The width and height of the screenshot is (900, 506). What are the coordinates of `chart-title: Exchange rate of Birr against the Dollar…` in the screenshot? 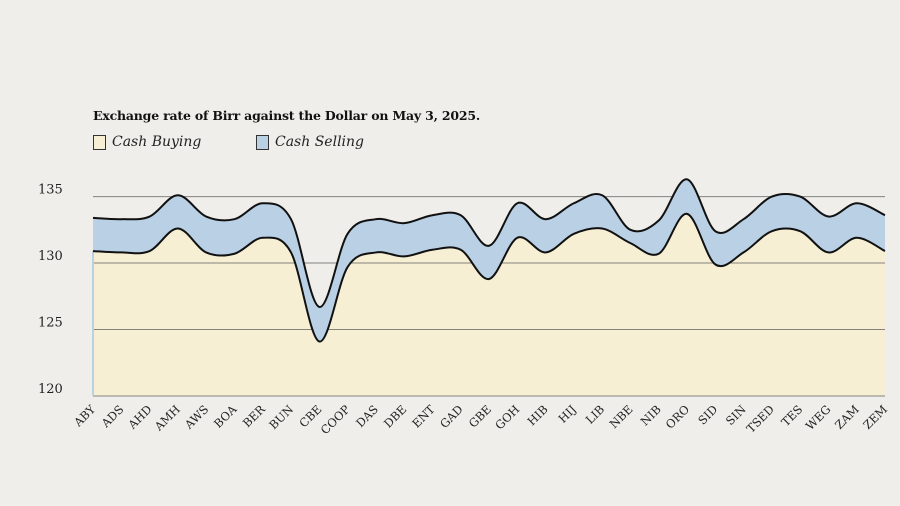 It's located at (287, 115).